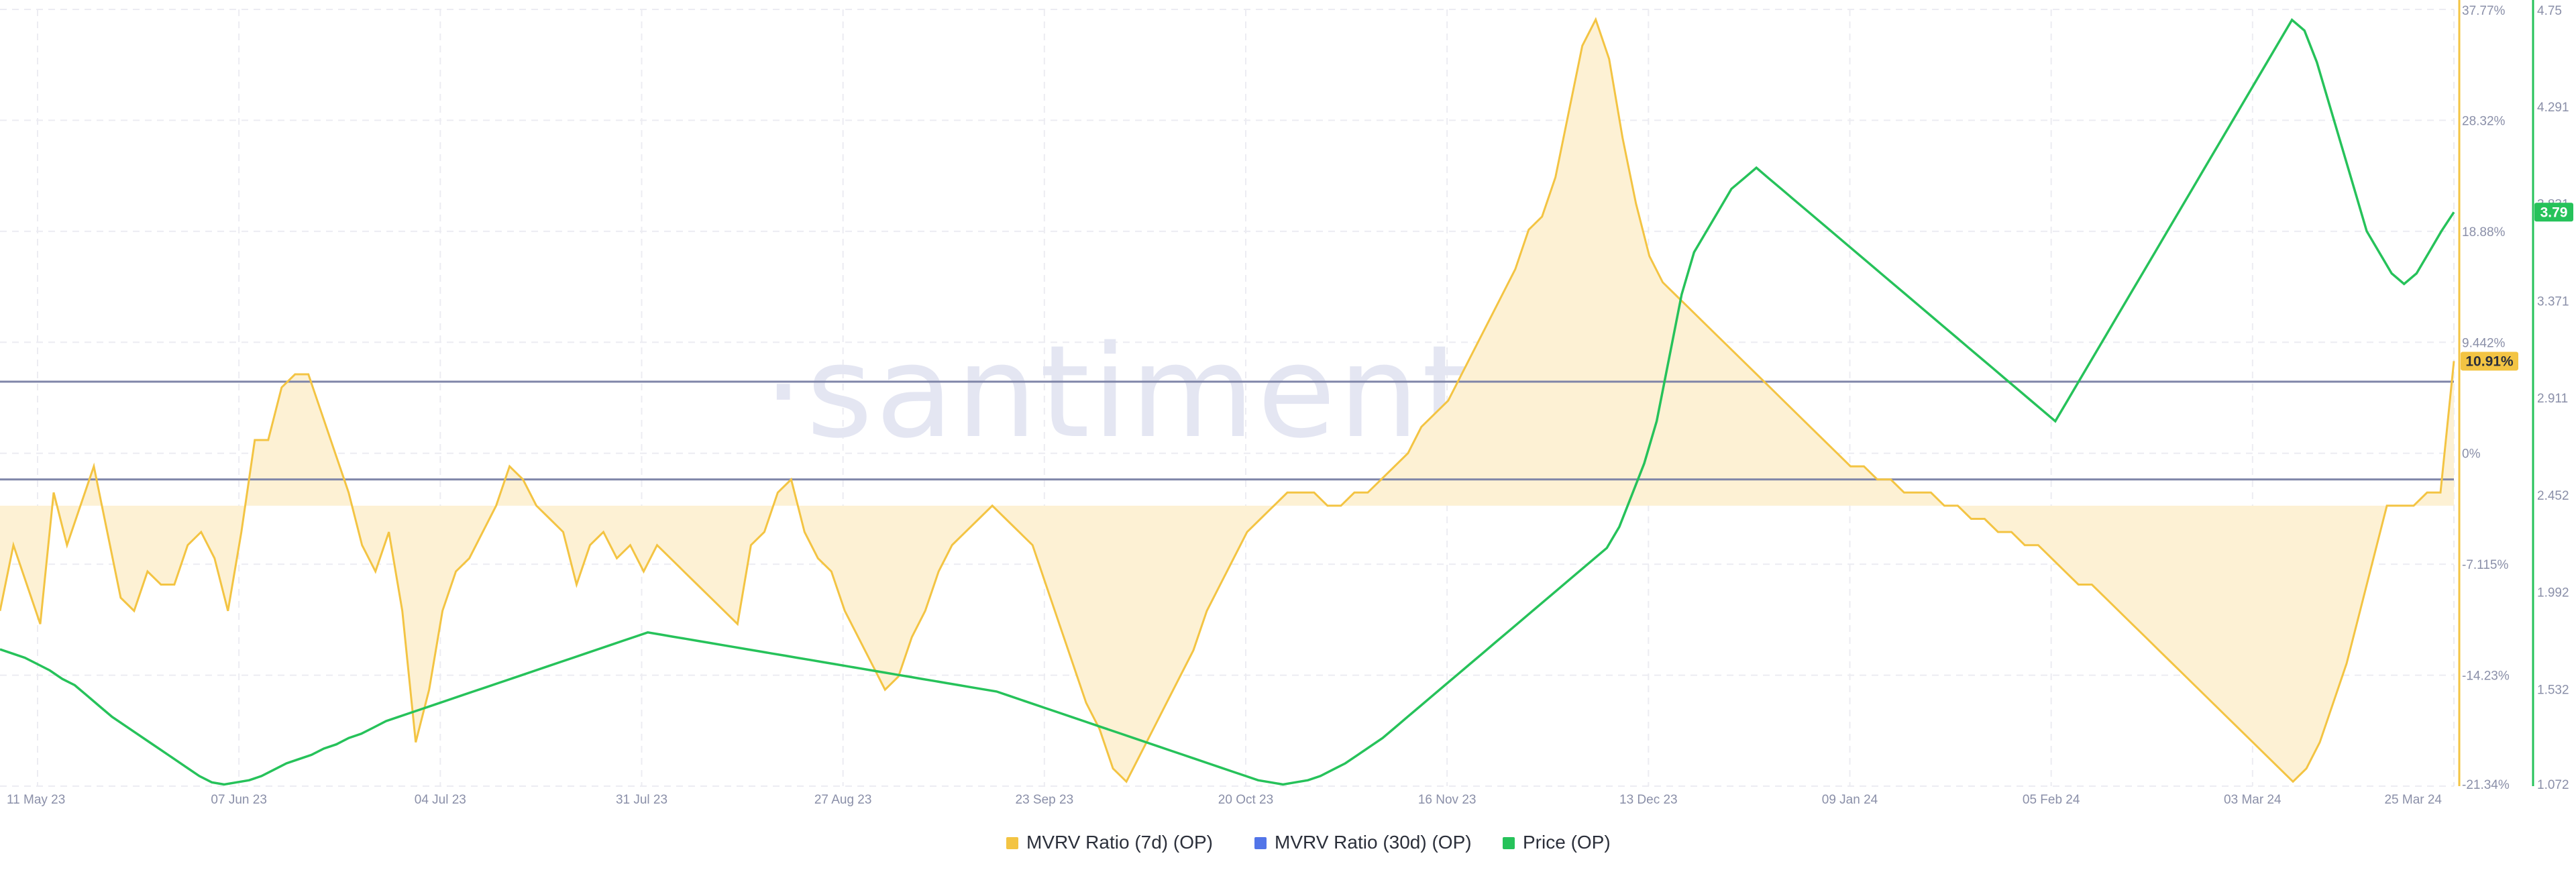  I want to click on price-tick-label: 2.911, so click(2552, 399).